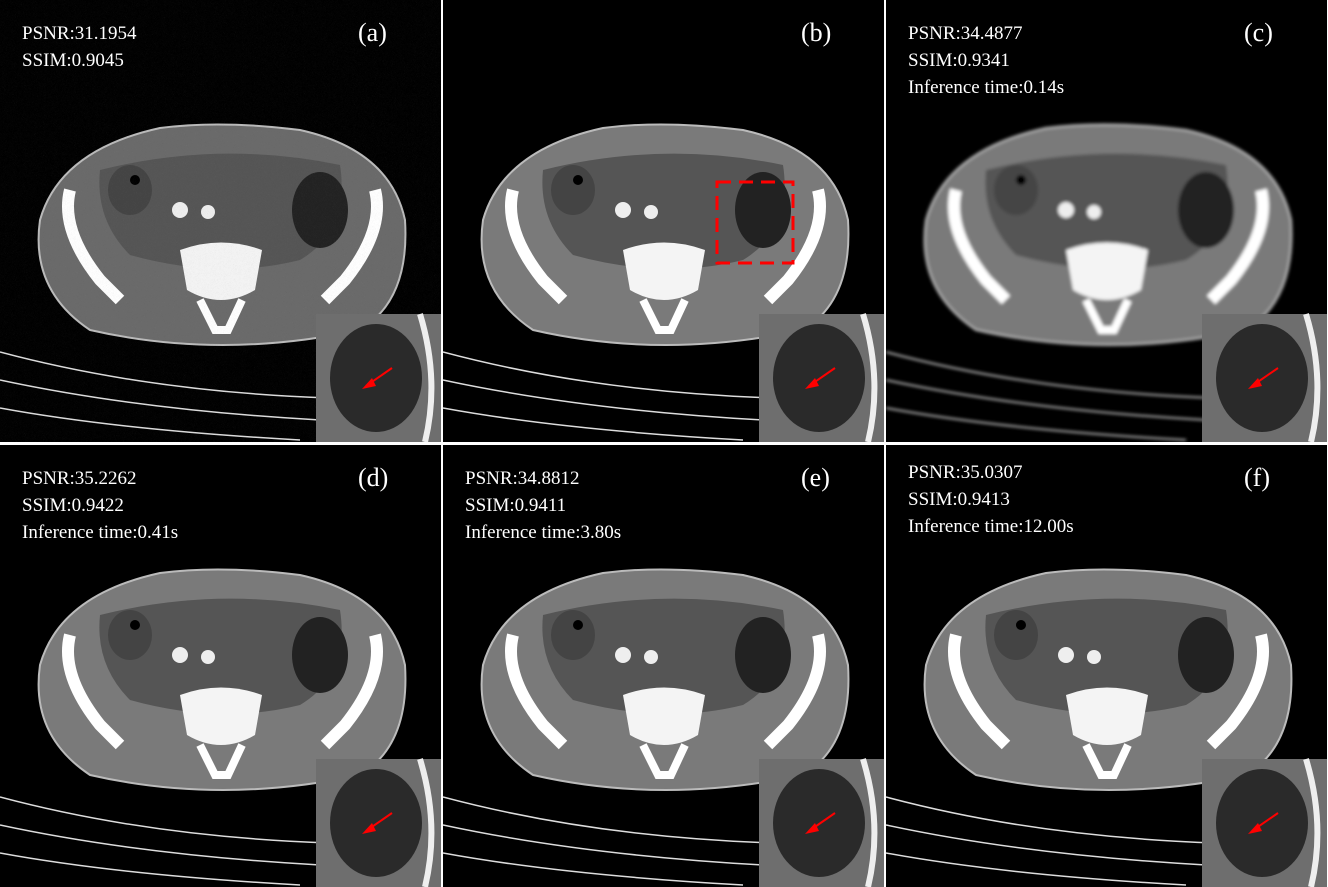  I want to click on psnr-value: PSNR:35.0307, so click(965, 472).